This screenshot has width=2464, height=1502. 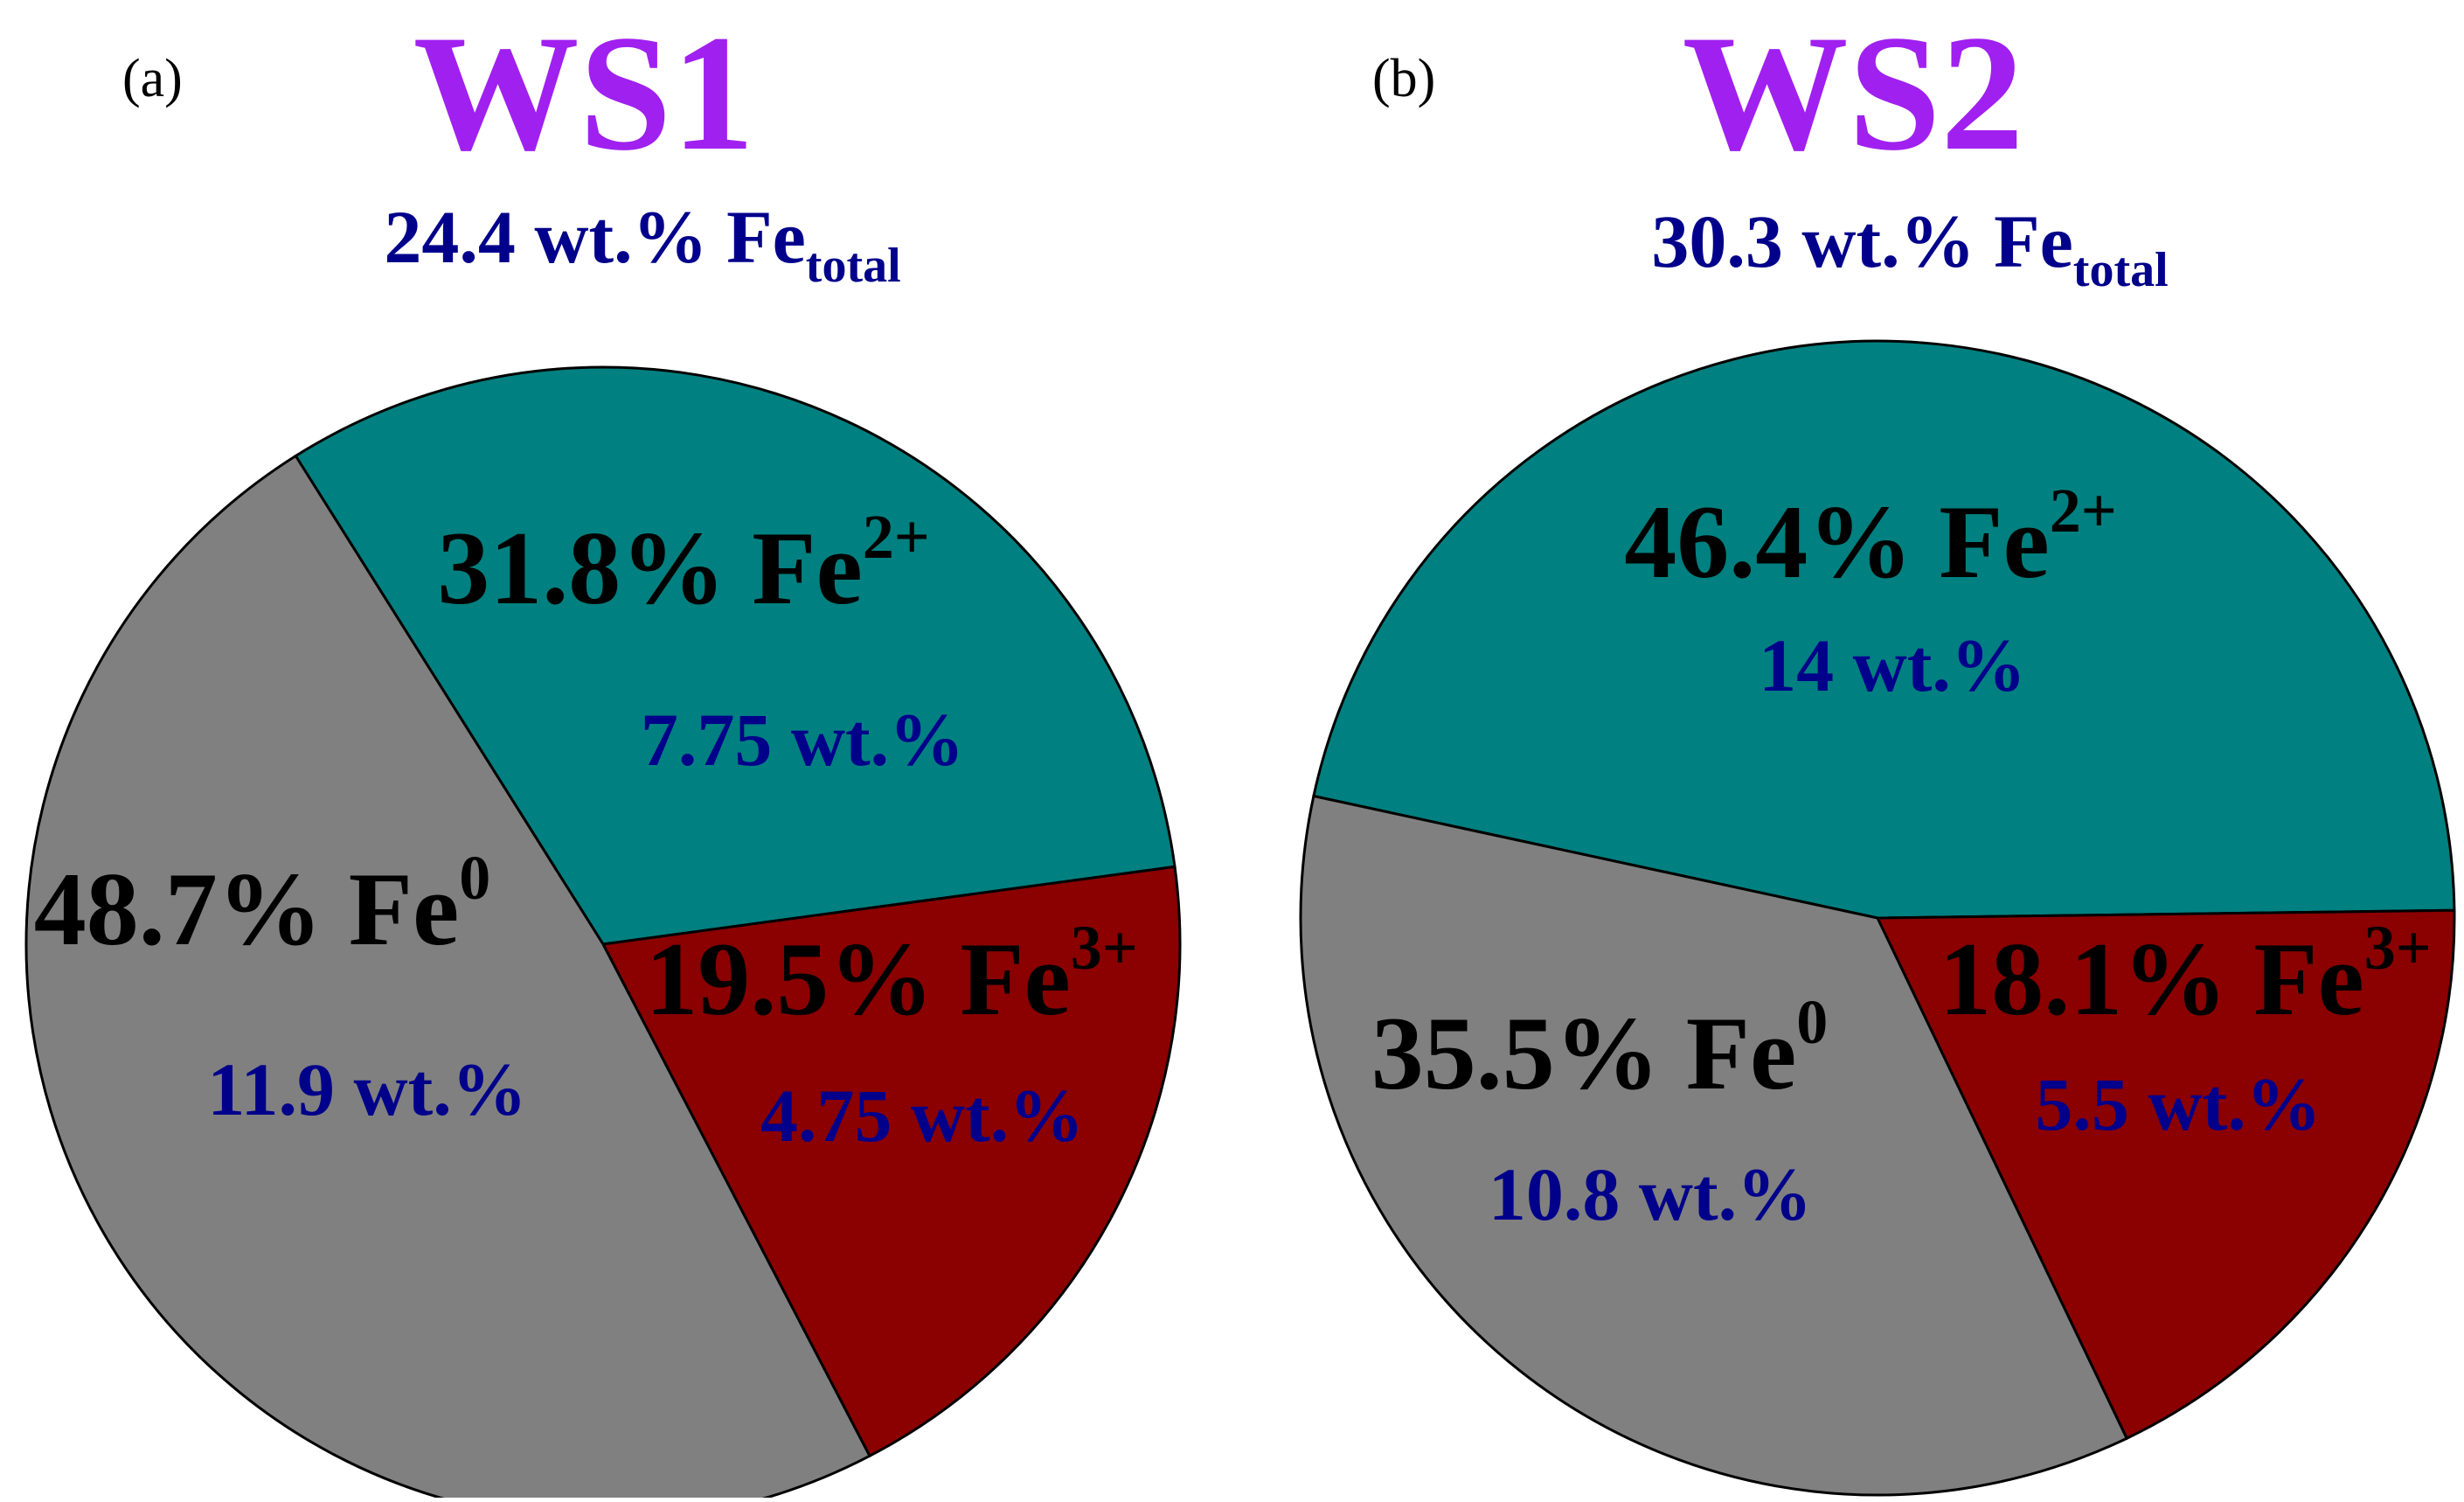 What do you see at coordinates (922, 1116) in the screenshot?
I see `slice-wt-ws1-fe3: 4.75 wt.%` at bounding box center [922, 1116].